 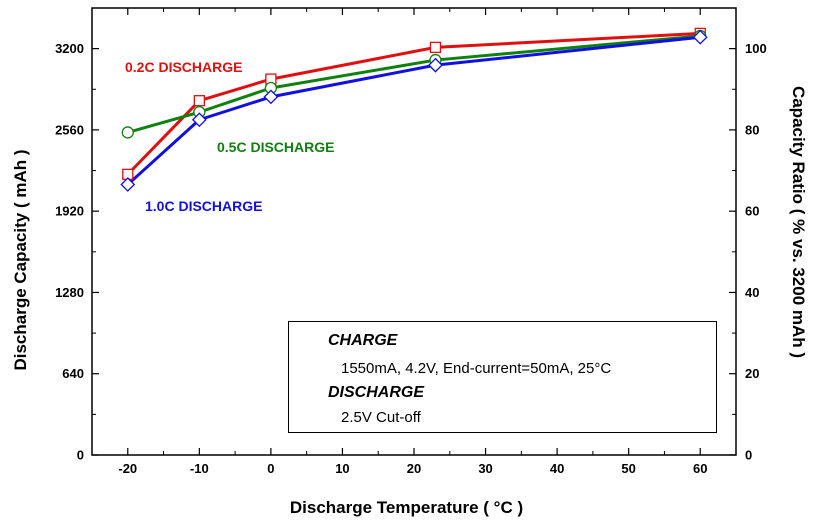 I want to click on x-tick-label: 30, so click(x=485, y=468).